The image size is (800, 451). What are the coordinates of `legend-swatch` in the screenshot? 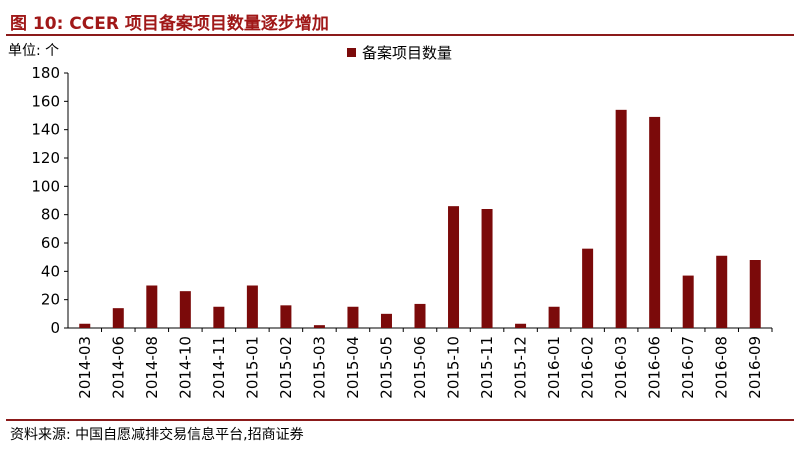 It's located at (351, 52).